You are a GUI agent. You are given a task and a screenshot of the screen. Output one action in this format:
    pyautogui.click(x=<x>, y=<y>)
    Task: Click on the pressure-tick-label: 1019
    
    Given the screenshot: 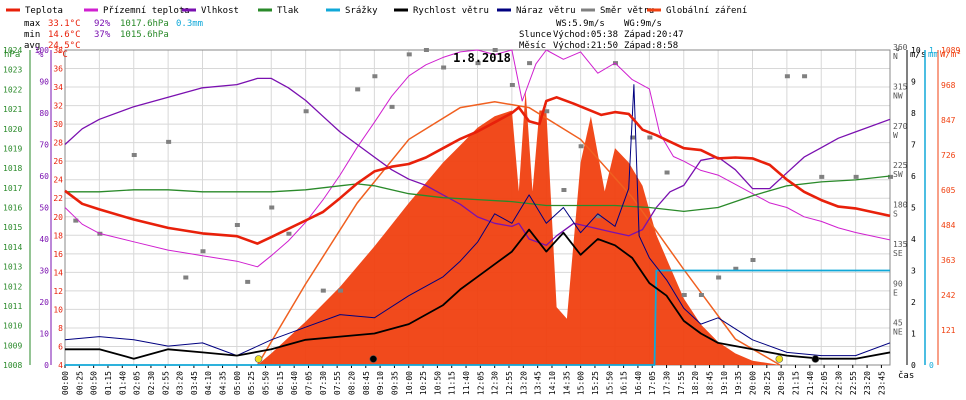 What is the action you would take?
    pyautogui.click(x=12, y=148)
    